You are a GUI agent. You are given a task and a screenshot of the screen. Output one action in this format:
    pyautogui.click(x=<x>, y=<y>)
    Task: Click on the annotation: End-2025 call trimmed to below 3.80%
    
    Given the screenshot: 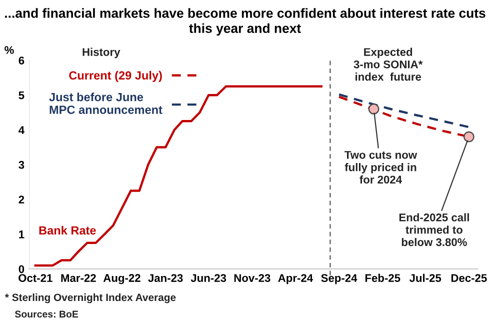 What is the action you would take?
    pyautogui.click(x=434, y=229)
    